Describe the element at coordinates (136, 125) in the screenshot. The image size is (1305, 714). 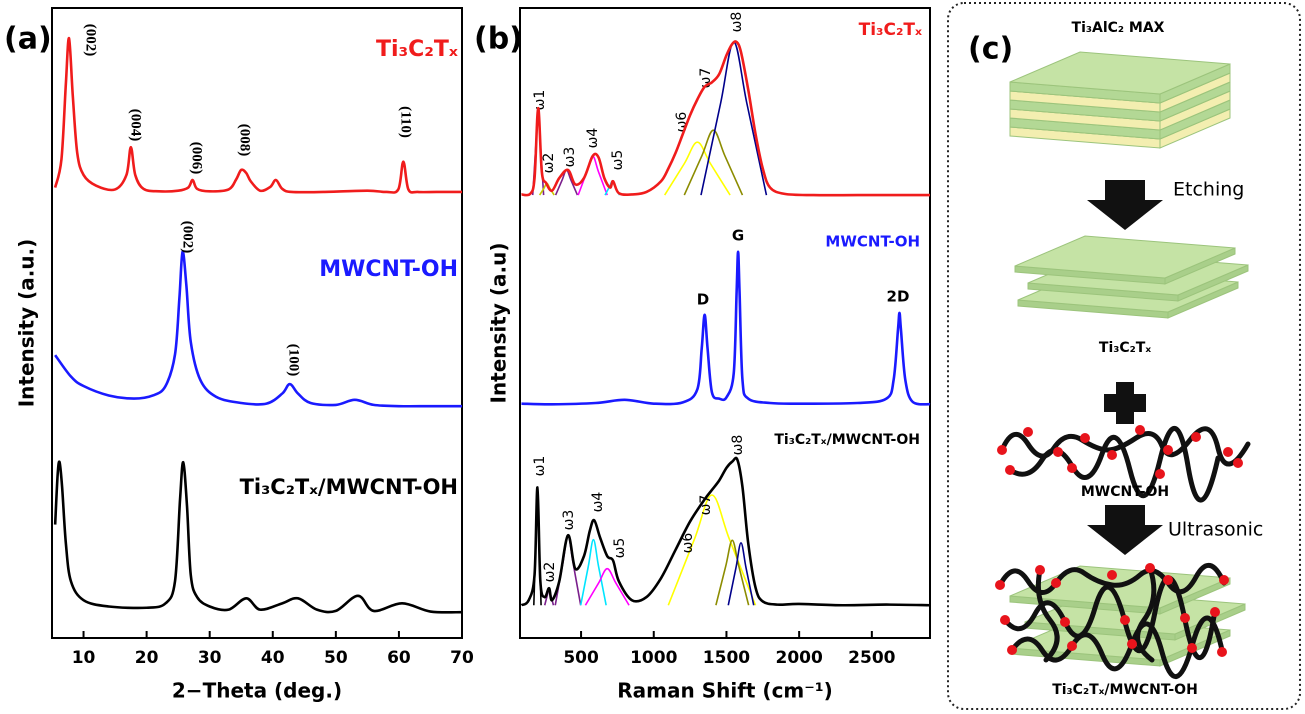
I see `peak-label: (004)` at that location.